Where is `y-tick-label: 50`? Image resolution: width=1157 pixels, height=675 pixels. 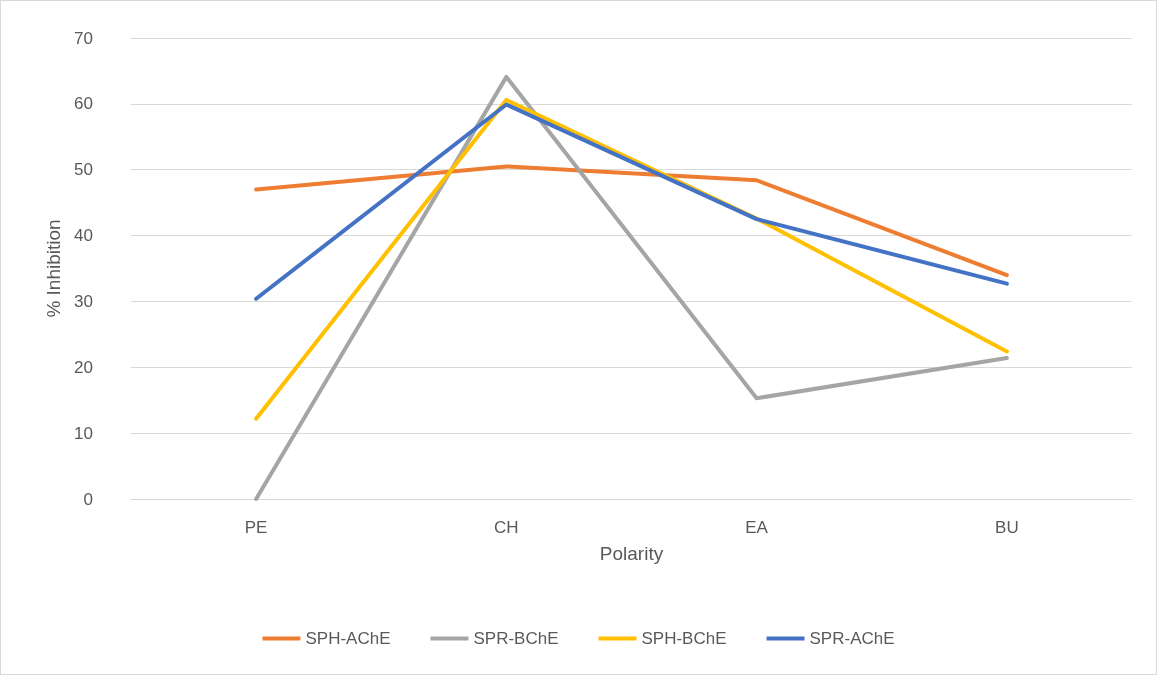
y-tick-label: 50 is located at coordinates (83, 170).